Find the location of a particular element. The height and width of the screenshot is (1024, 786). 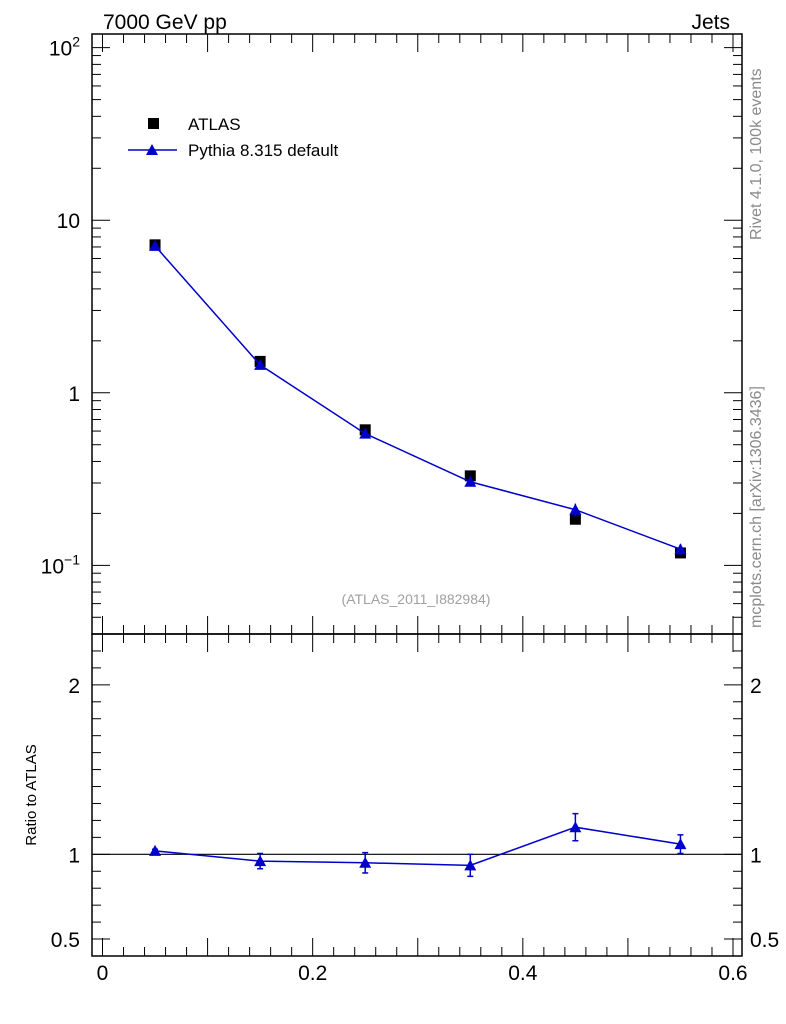

ratio-y-tick-label-right: 2 is located at coordinates (756, 686).